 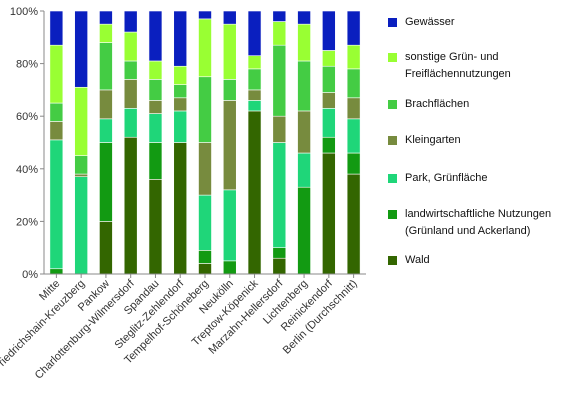 What do you see at coordinates (417, 260) in the screenshot?
I see `legend-label: Wald` at bounding box center [417, 260].